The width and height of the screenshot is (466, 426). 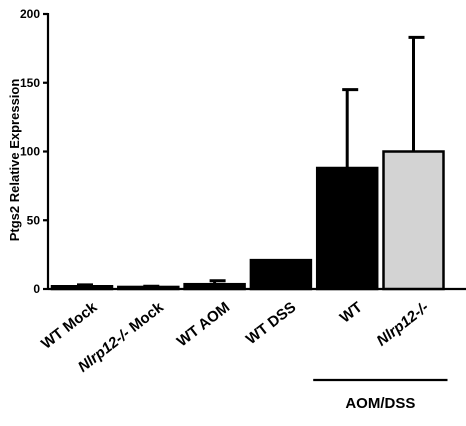 I want to click on y-tick-label: 50, so click(x=34, y=220).